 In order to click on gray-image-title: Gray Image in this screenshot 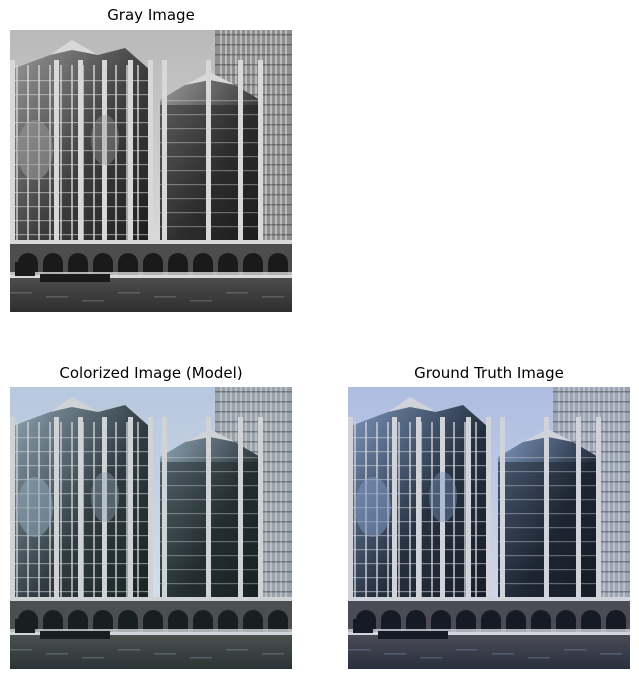, I will do `click(151, 15)`.